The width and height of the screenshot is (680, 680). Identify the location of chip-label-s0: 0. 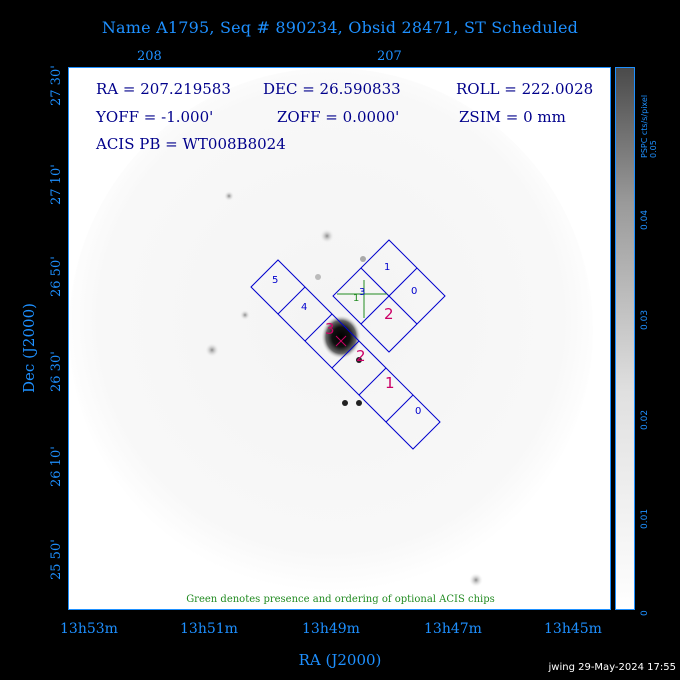
(418, 411).